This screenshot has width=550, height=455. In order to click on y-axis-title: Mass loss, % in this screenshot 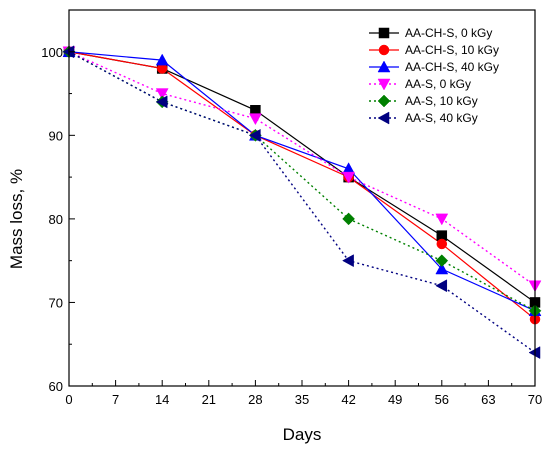, I will do `click(16, 219)`.